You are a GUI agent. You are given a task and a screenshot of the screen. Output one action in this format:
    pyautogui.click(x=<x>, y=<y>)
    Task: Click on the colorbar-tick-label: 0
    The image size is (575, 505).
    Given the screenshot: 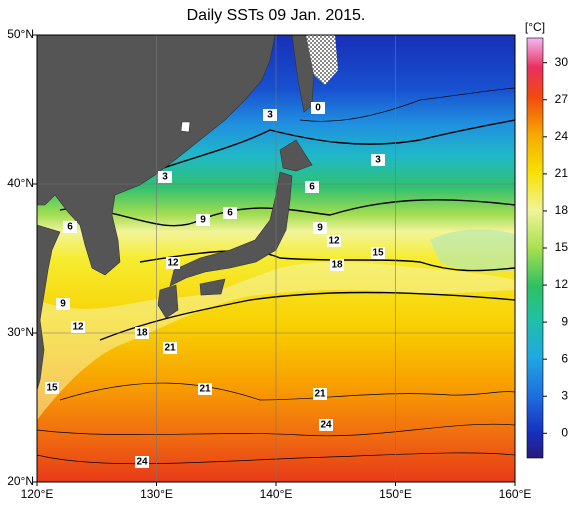 What is the action you would take?
    pyautogui.click(x=564, y=432)
    